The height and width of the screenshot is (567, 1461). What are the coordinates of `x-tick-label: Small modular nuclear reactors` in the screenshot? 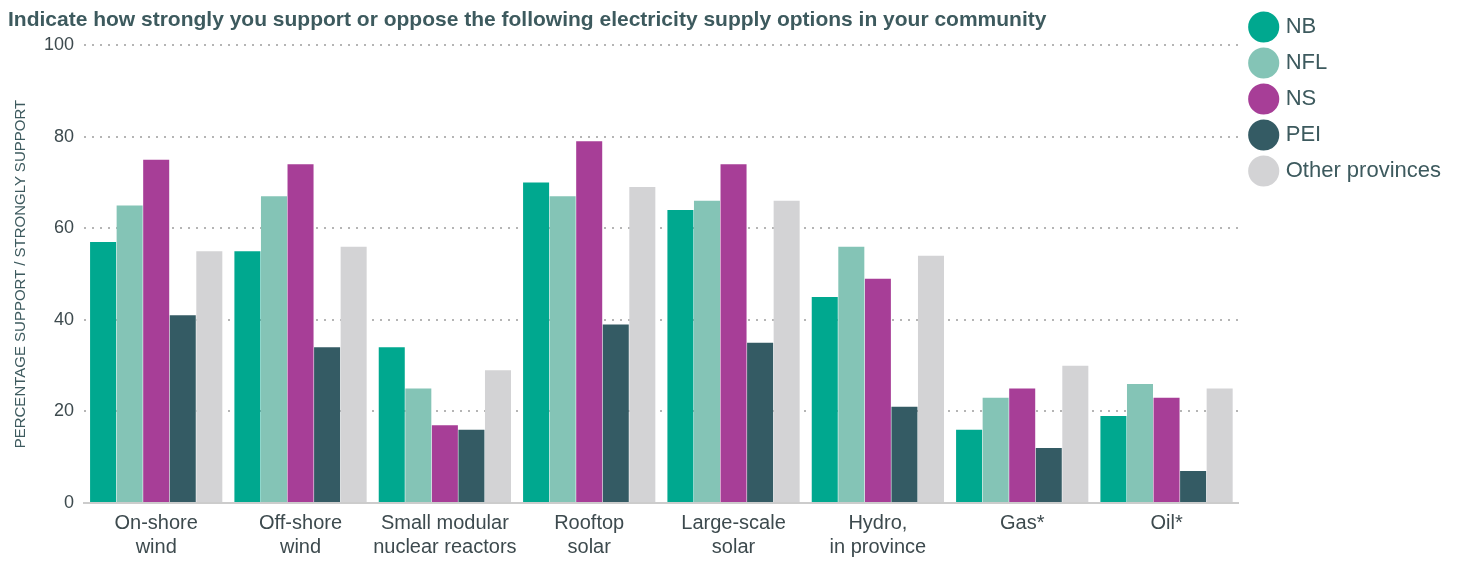 It's located at (445, 533).